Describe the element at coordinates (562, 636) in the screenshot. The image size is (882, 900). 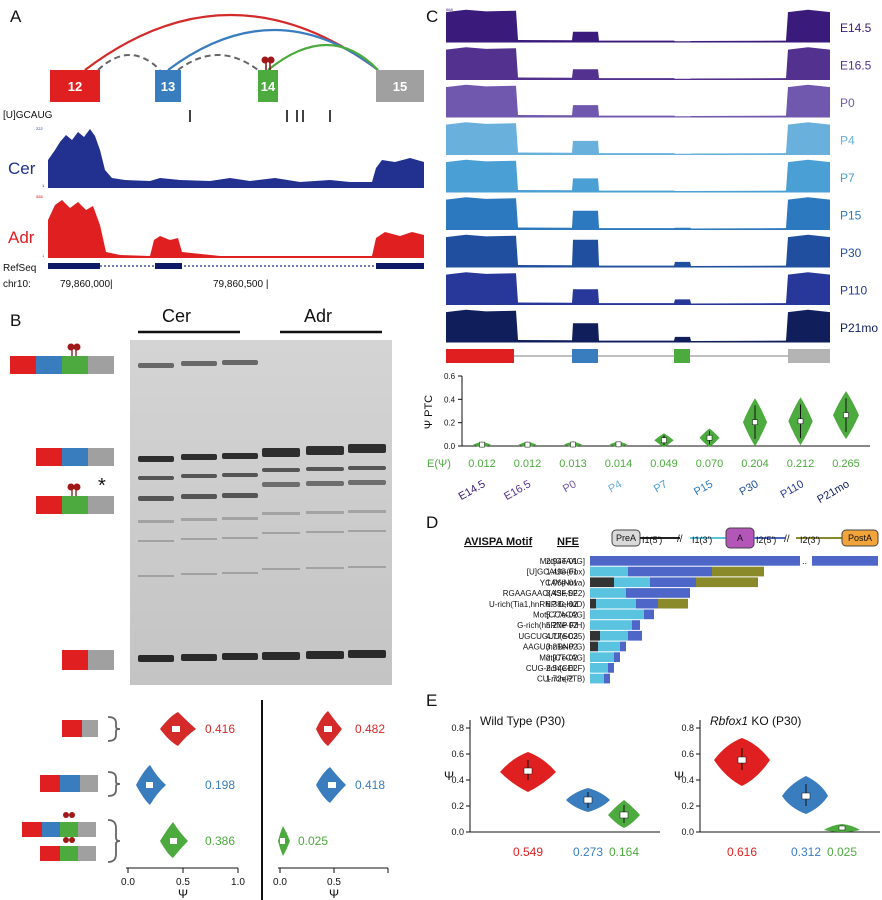
I see `motif-nfe: 4.77e-02` at that location.